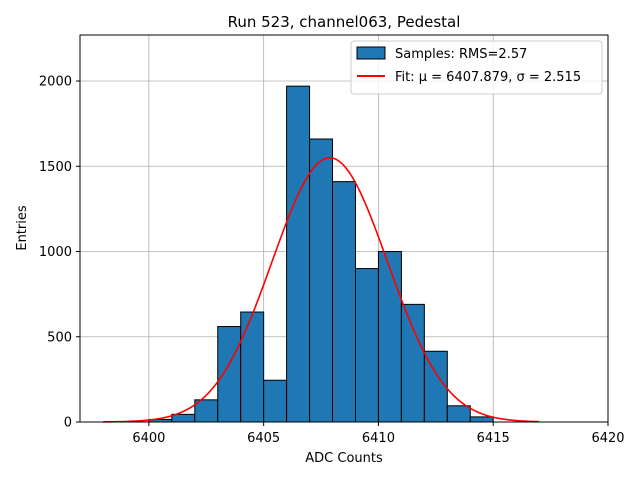 This screenshot has height=480, width=640. I want to click on y-axis-ticks: 0 500 1000 1500 2000, so click(59, 253).